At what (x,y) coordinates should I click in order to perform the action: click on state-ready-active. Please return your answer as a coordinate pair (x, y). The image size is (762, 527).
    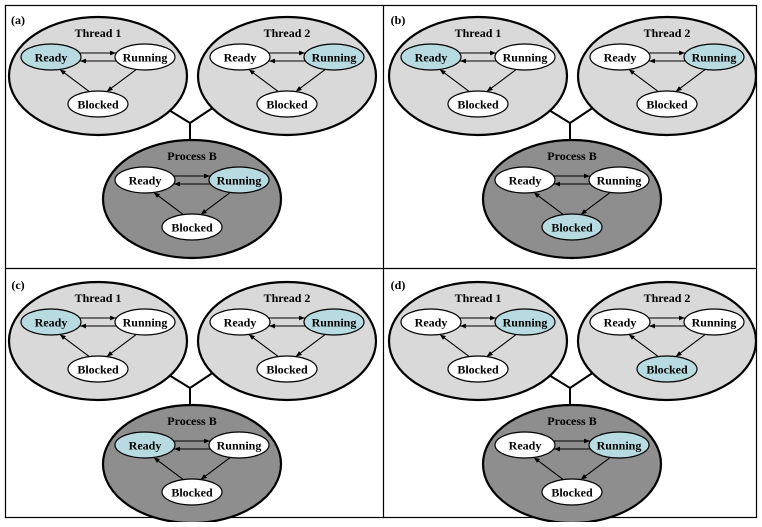
    Looking at the image, I should click on (51, 322).